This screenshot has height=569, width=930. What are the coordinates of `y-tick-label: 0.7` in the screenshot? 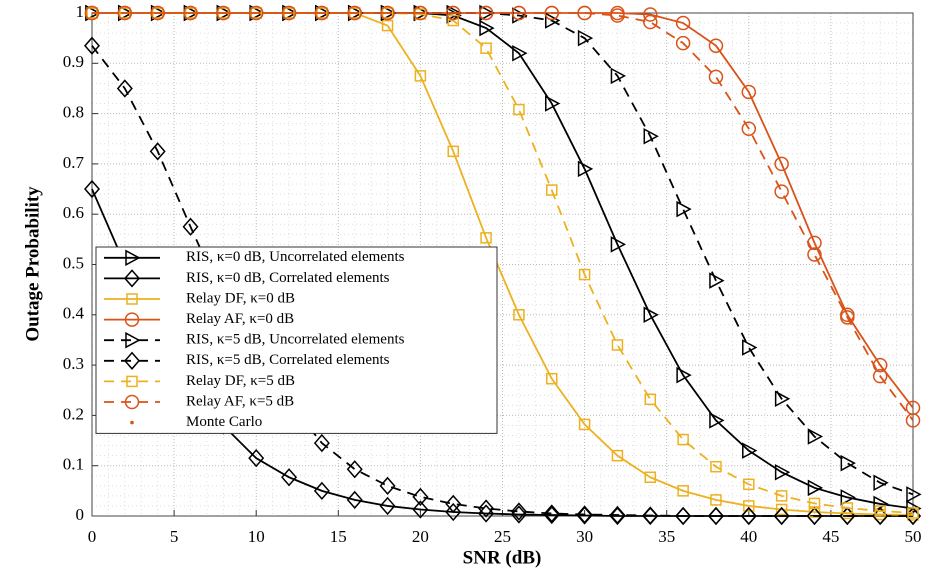 It's located at (74, 162).